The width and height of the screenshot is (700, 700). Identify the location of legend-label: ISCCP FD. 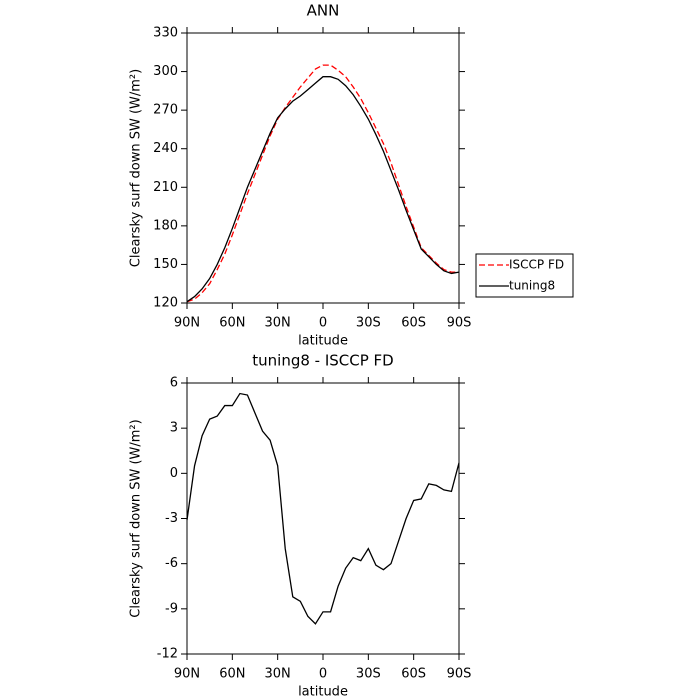
(536, 265).